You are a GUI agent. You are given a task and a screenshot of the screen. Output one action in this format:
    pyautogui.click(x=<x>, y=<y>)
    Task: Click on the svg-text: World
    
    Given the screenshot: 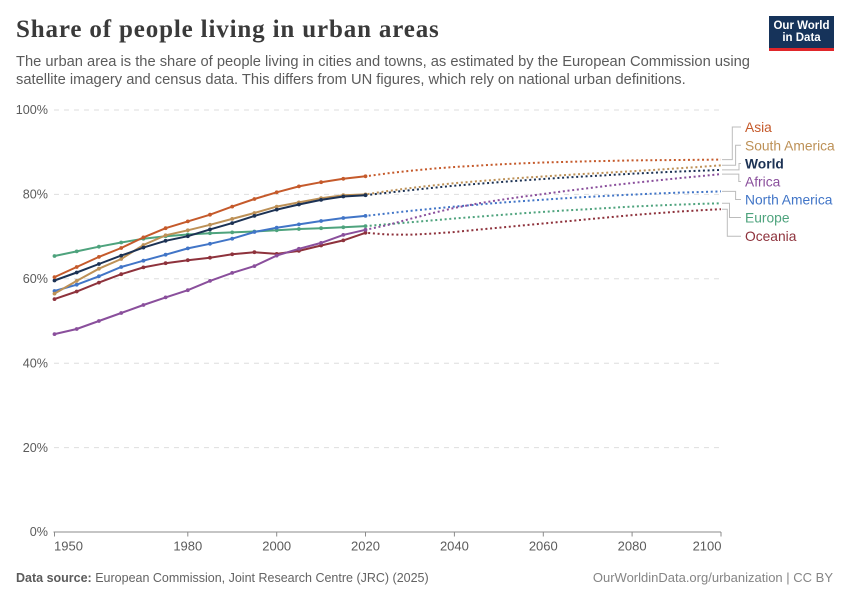 What is the action you would take?
    pyautogui.click(x=764, y=164)
    